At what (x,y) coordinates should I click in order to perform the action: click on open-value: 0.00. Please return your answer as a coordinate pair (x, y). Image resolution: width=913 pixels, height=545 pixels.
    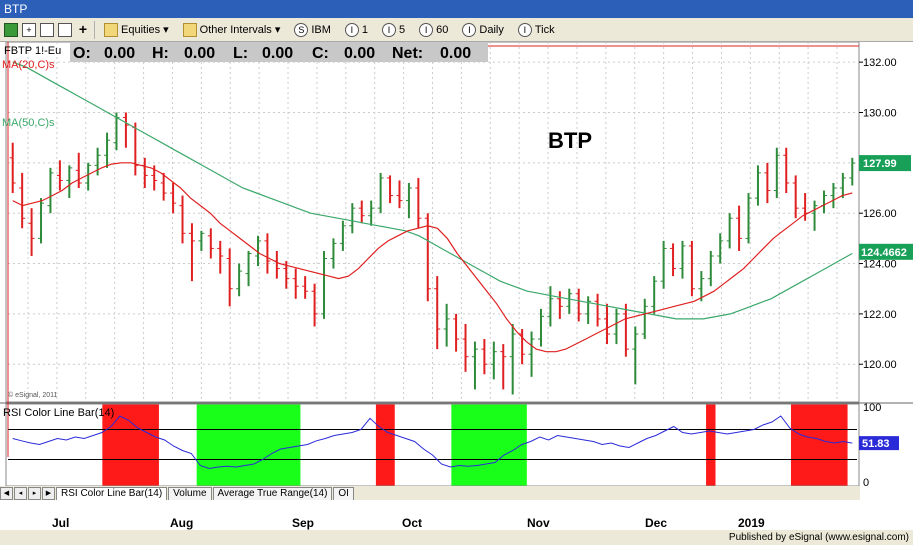
    Looking at the image, I should click on (119, 53).